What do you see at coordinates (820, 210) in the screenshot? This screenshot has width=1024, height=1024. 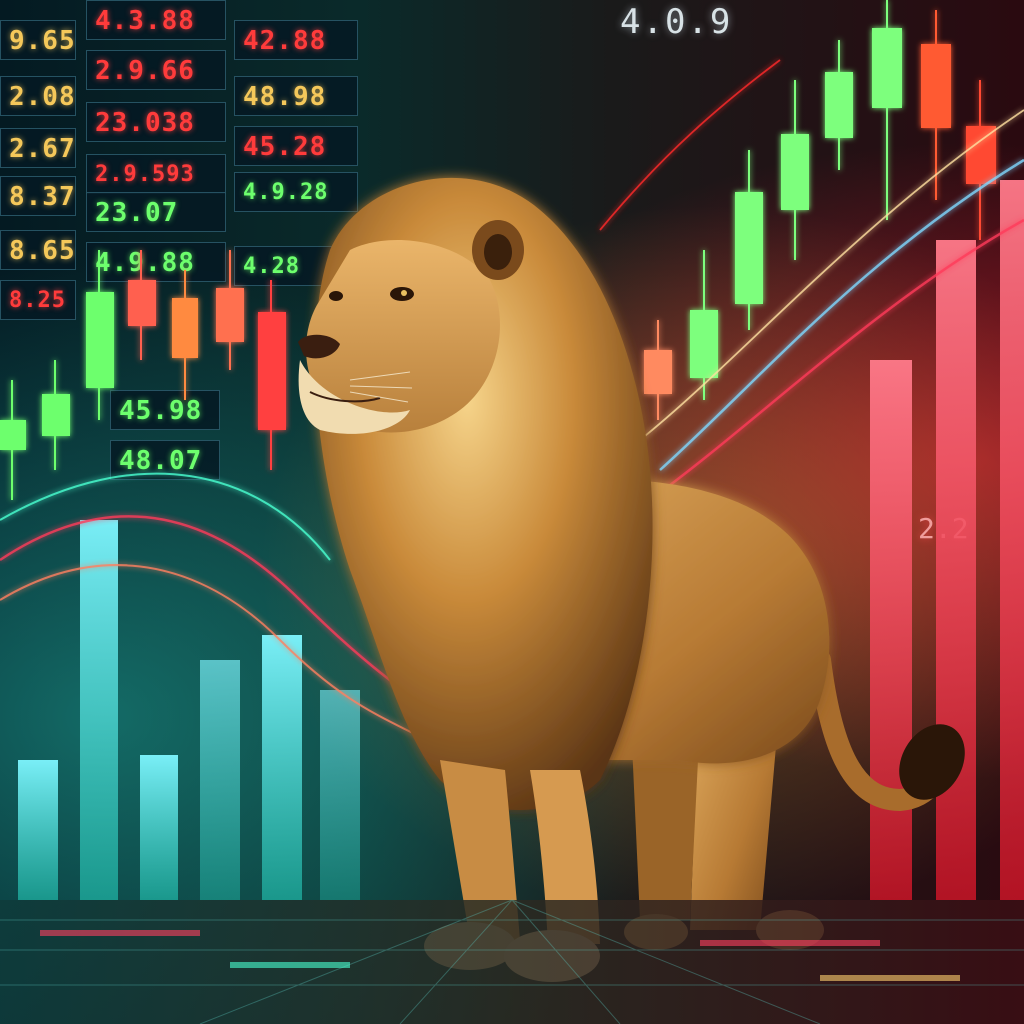 I see `right-candlesticks` at bounding box center [820, 210].